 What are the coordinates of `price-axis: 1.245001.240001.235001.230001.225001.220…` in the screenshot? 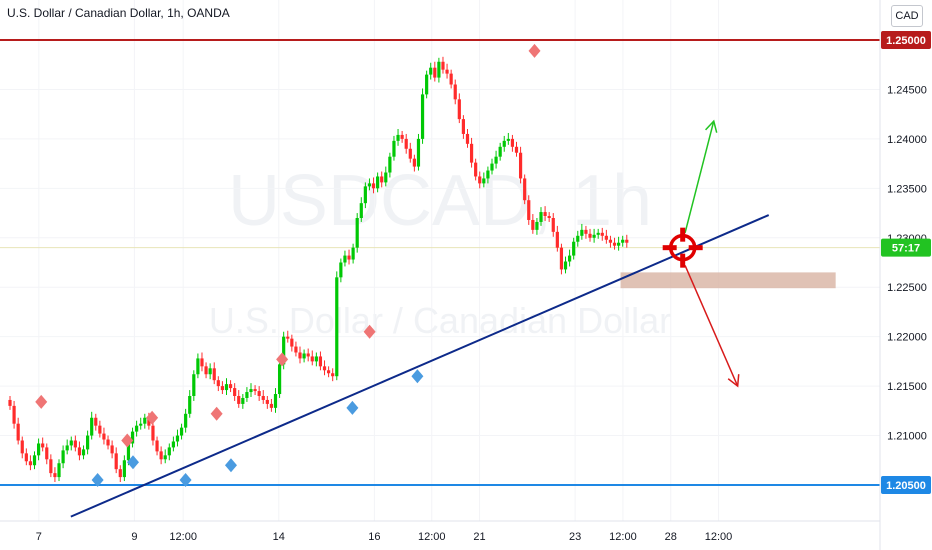 It's located at (907, 263).